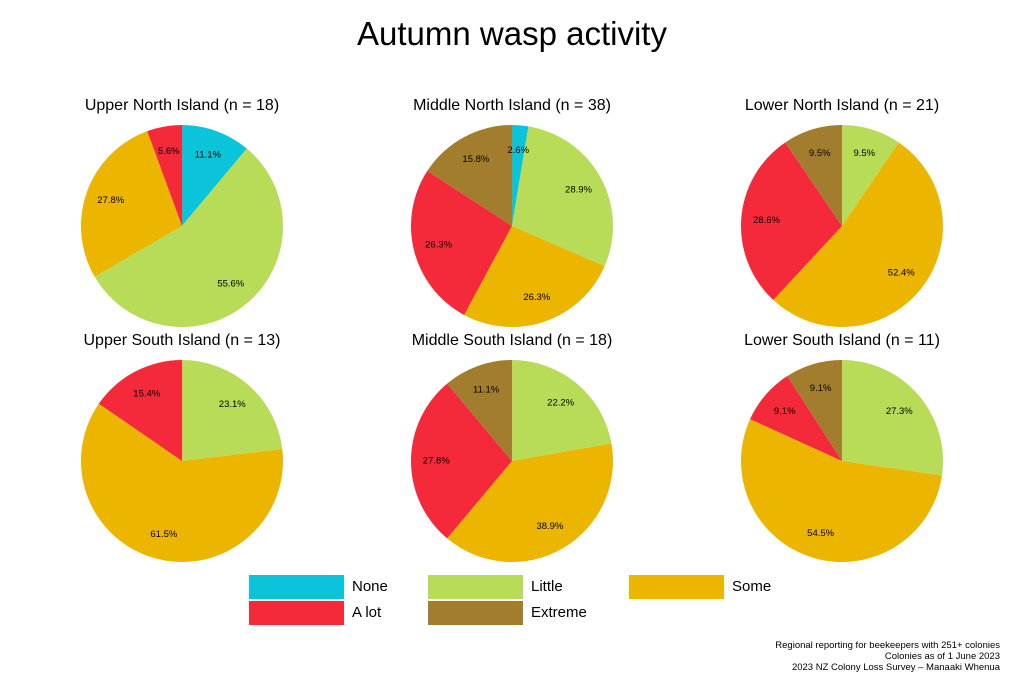 Image resolution: width=1024 pixels, height=690 pixels. Describe the element at coordinates (367, 612) in the screenshot. I see `legend-label-a-lot: A lot` at that location.